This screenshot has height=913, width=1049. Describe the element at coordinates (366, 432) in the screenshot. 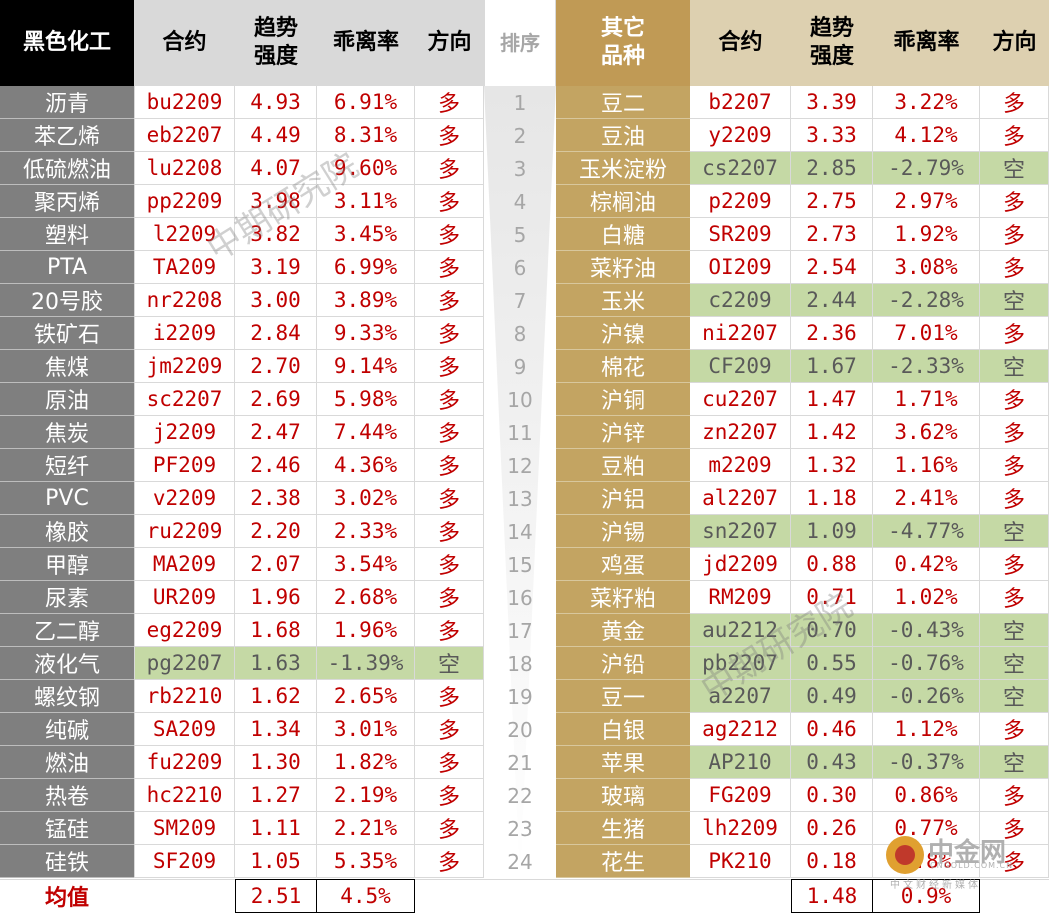

I see `left-deviation: 7.44%` at that location.